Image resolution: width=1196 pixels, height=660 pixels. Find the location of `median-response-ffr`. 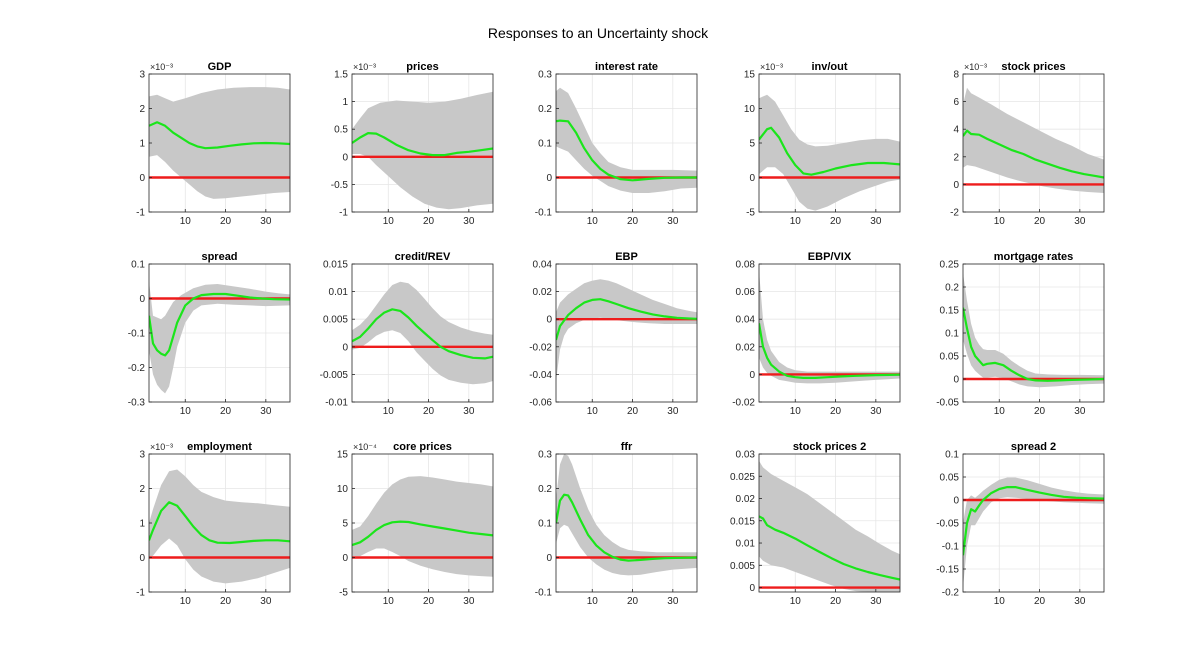

median-response-ffr is located at coordinates (626, 527).